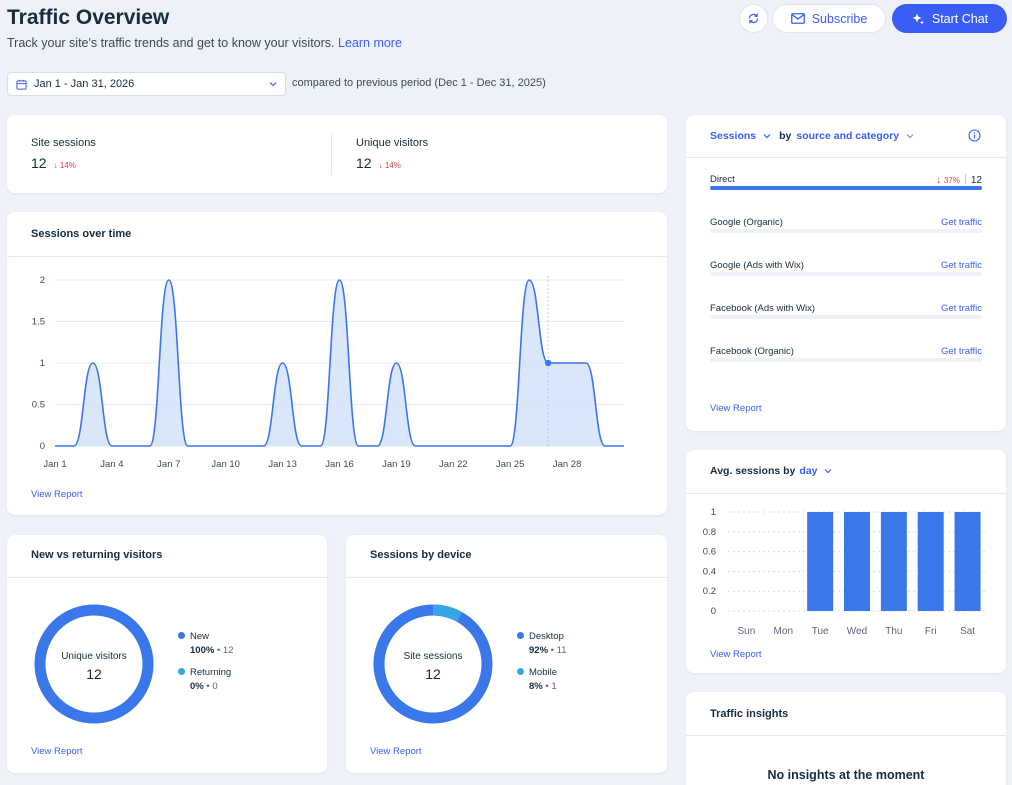  I want to click on x-tick-label: Jan 19, so click(396, 464).